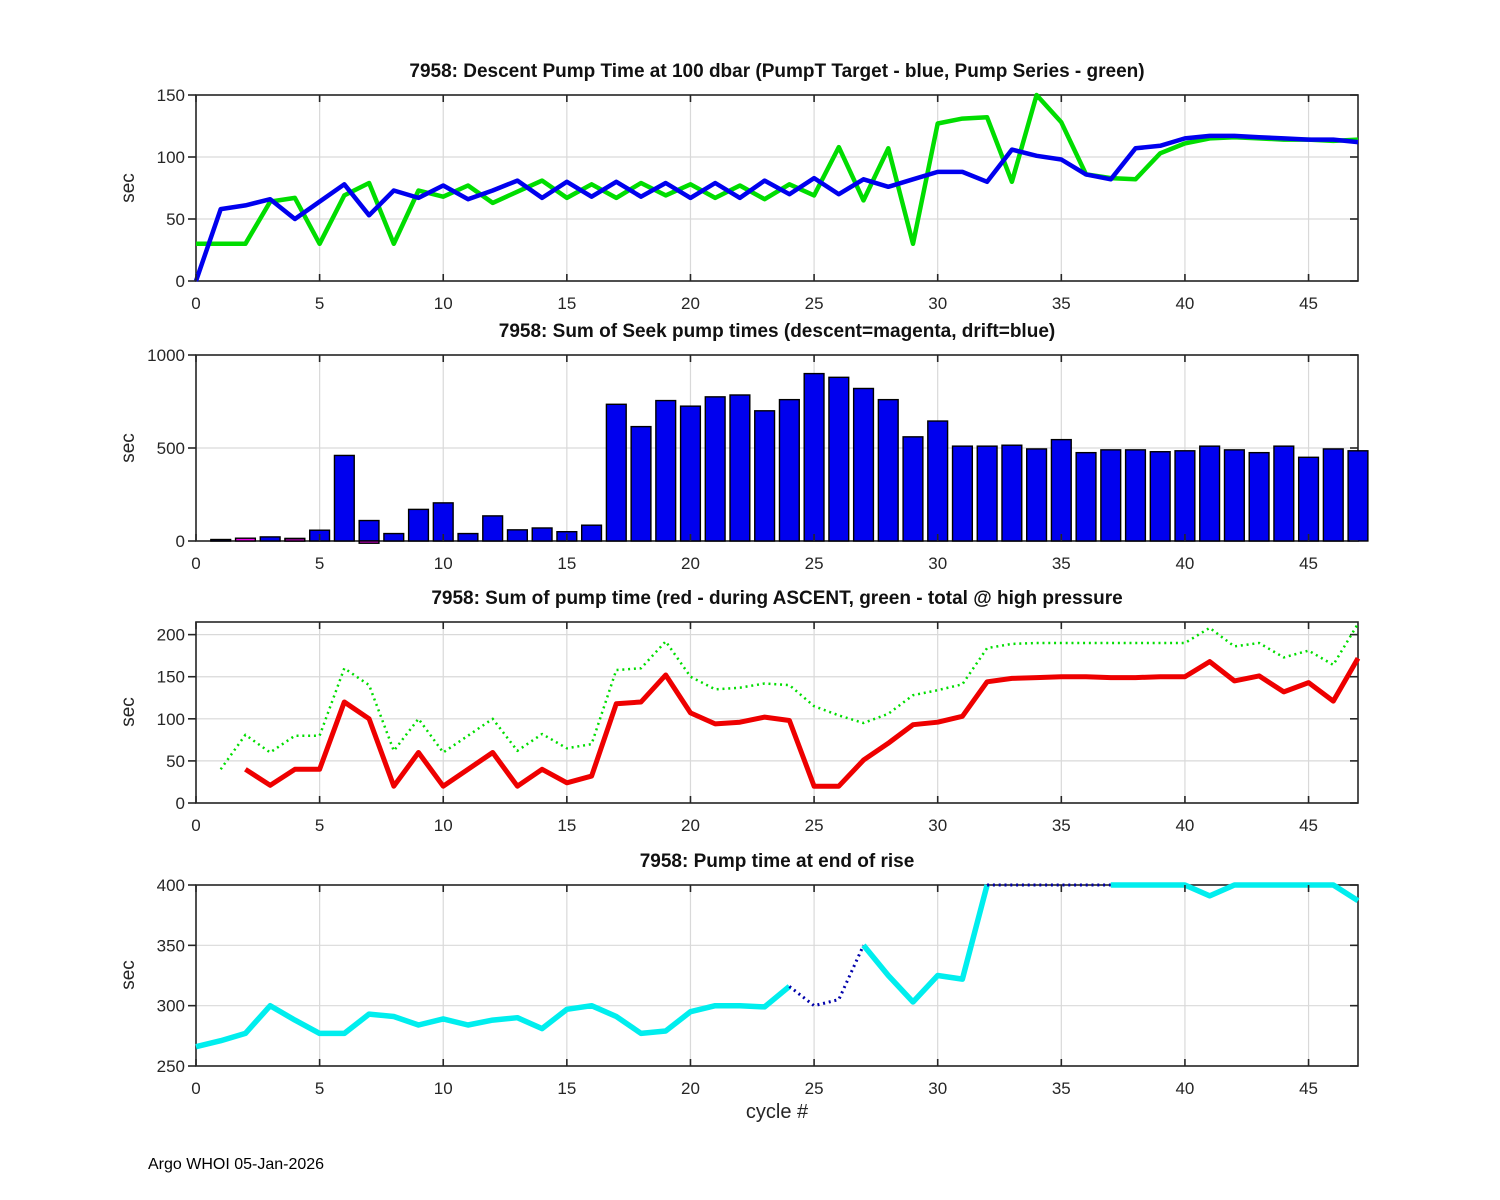 The width and height of the screenshot is (1500, 1200). What do you see at coordinates (171, 635) in the screenshot?
I see `y-tick-label: 200` at bounding box center [171, 635].